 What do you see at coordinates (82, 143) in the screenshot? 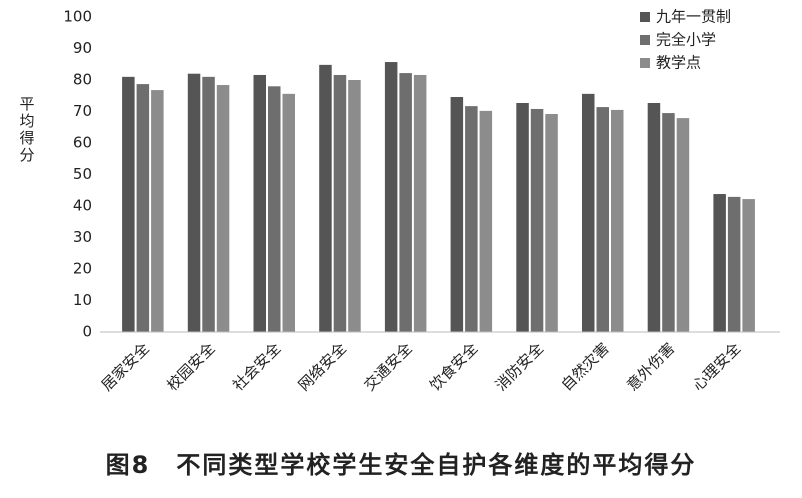
I see `y-tick-label: 60` at bounding box center [82, 143].